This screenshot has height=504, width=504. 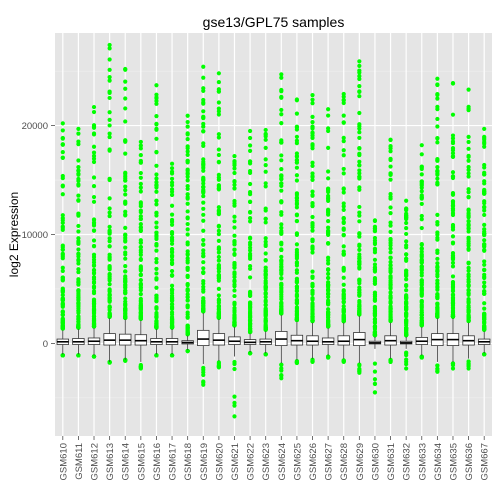 I want to click on x-tick-label: GSM623, so click(x=266, y=462).